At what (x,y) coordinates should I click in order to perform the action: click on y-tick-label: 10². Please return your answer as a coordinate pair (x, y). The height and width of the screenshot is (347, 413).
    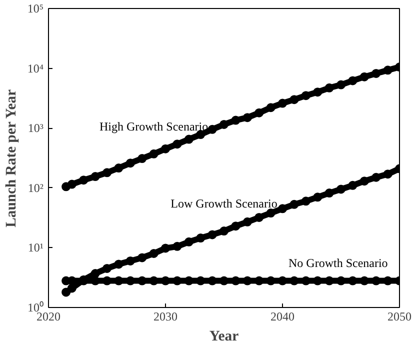
    Looking at the image, I should click on (36, 187).